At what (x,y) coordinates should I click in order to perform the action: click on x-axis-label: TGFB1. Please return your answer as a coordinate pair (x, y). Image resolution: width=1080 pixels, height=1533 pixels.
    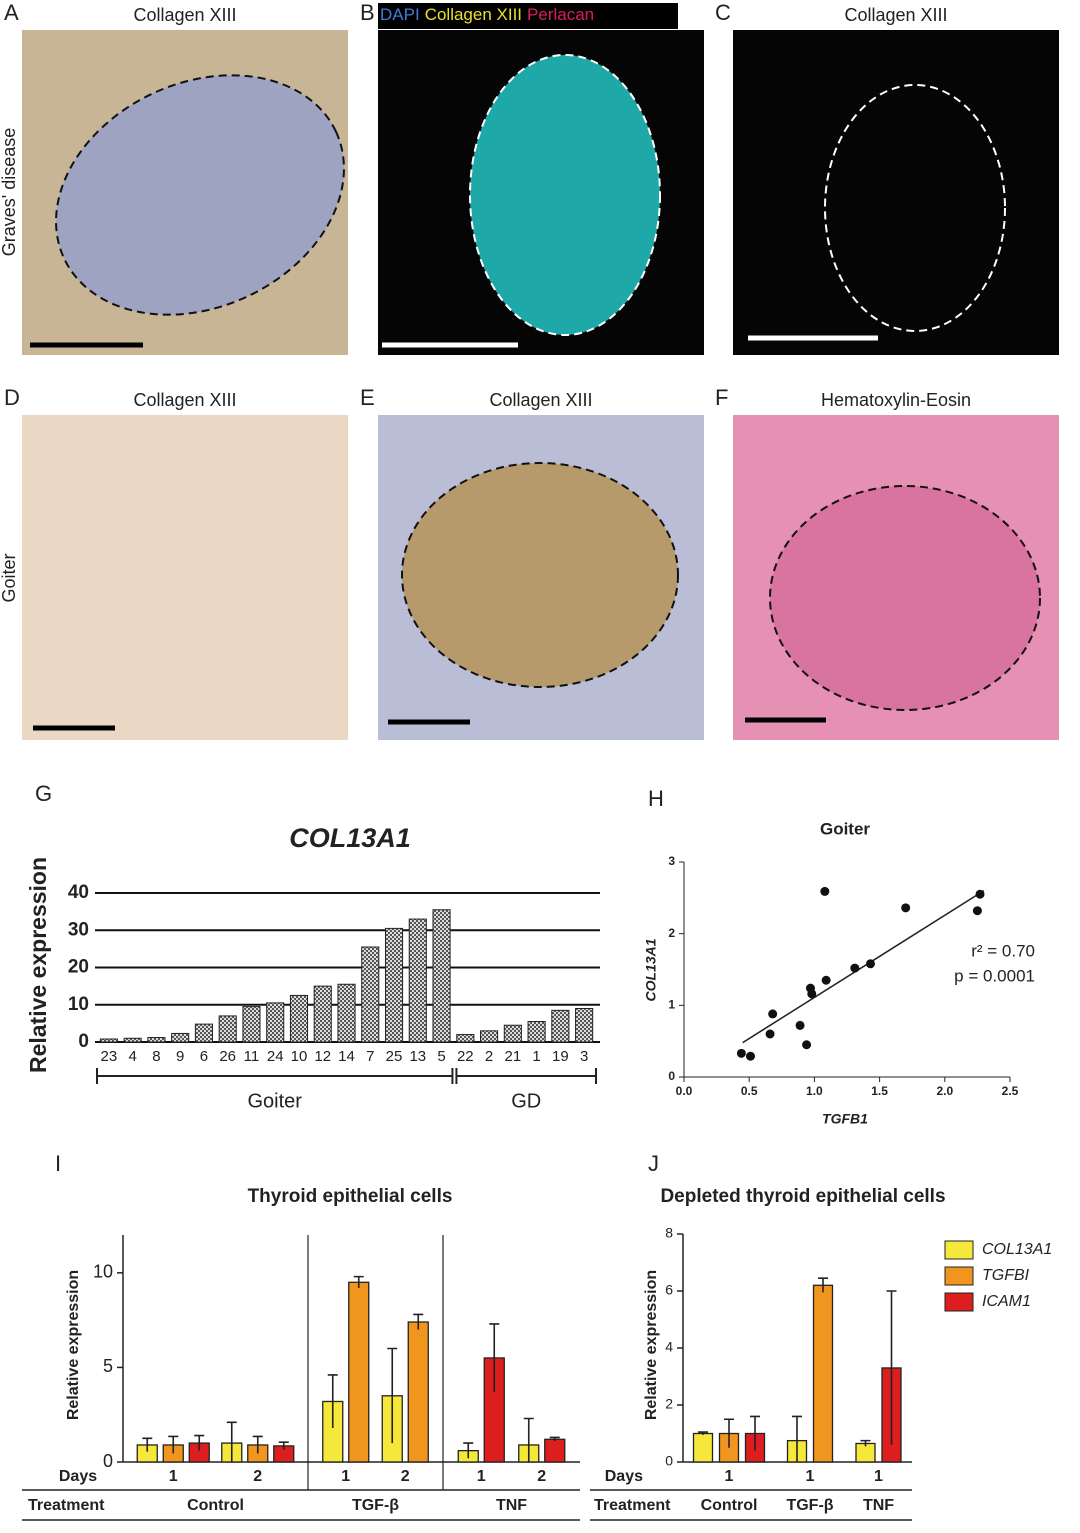
    Looking at the image, I should click on (845, 1119).